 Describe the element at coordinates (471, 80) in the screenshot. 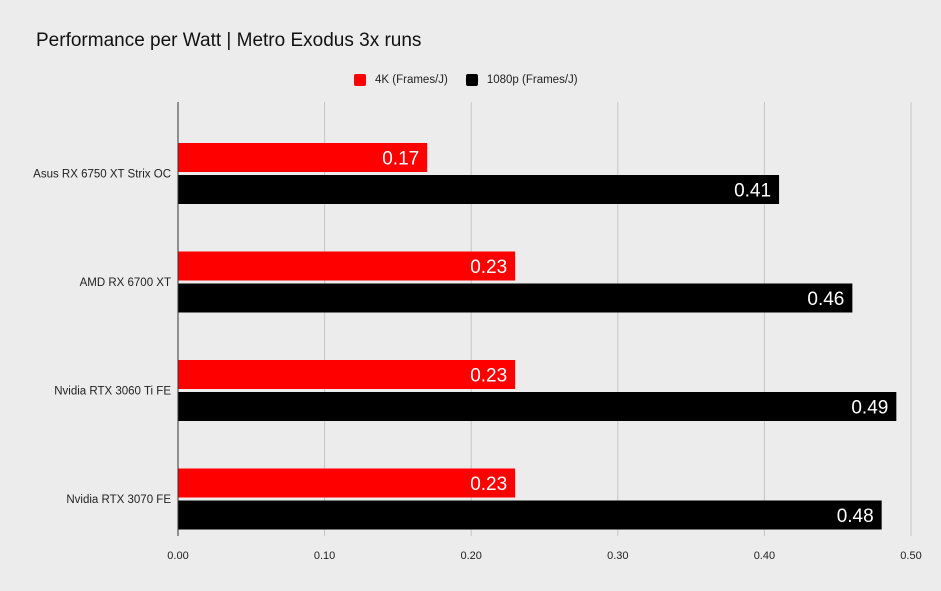

I see `legend-swatch-1080p` at that location.